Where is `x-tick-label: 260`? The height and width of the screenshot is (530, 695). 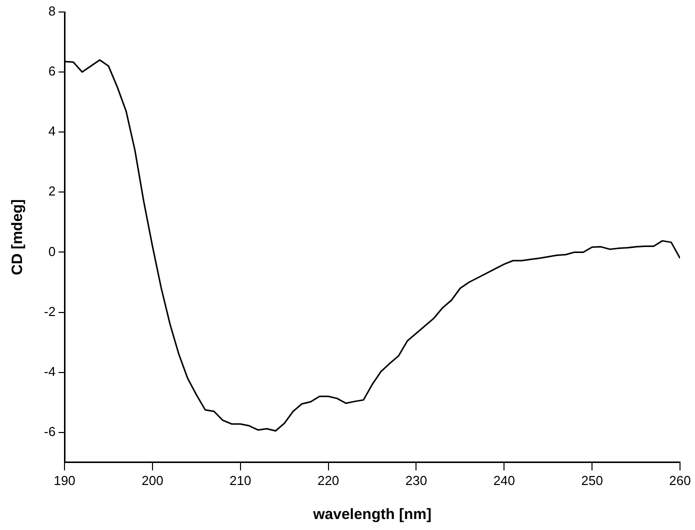 x-tick-label: 260 is located at coordinates (680, 480).